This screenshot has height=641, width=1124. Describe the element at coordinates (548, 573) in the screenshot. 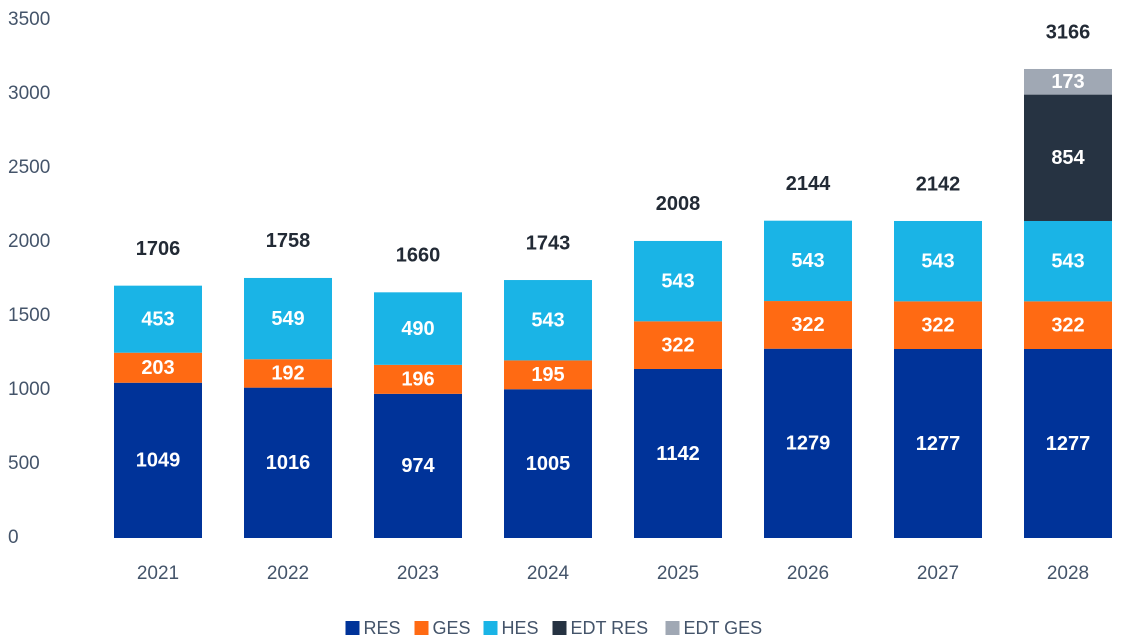

I see `x-tick-label: 2024` at that location.